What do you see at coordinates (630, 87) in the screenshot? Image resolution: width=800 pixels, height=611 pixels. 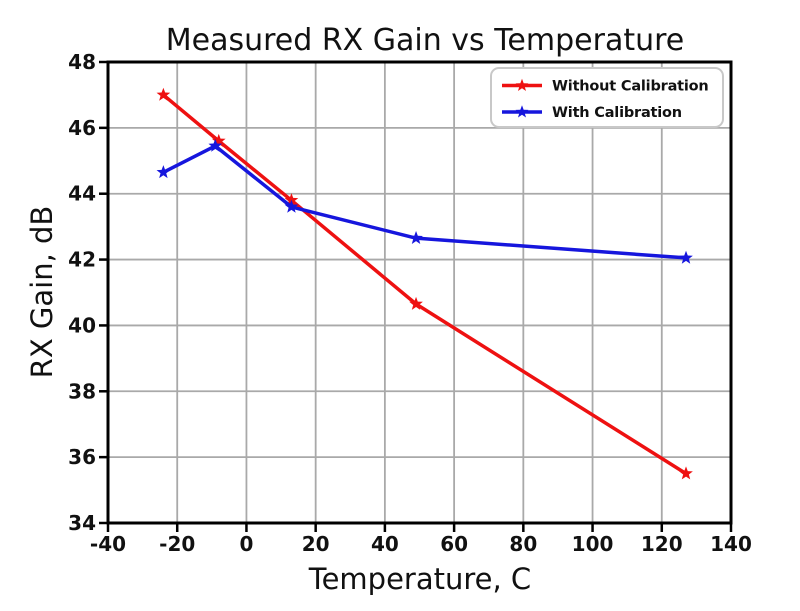 I see `legend-label: Without Calibration` at bounding box center [630, 87].